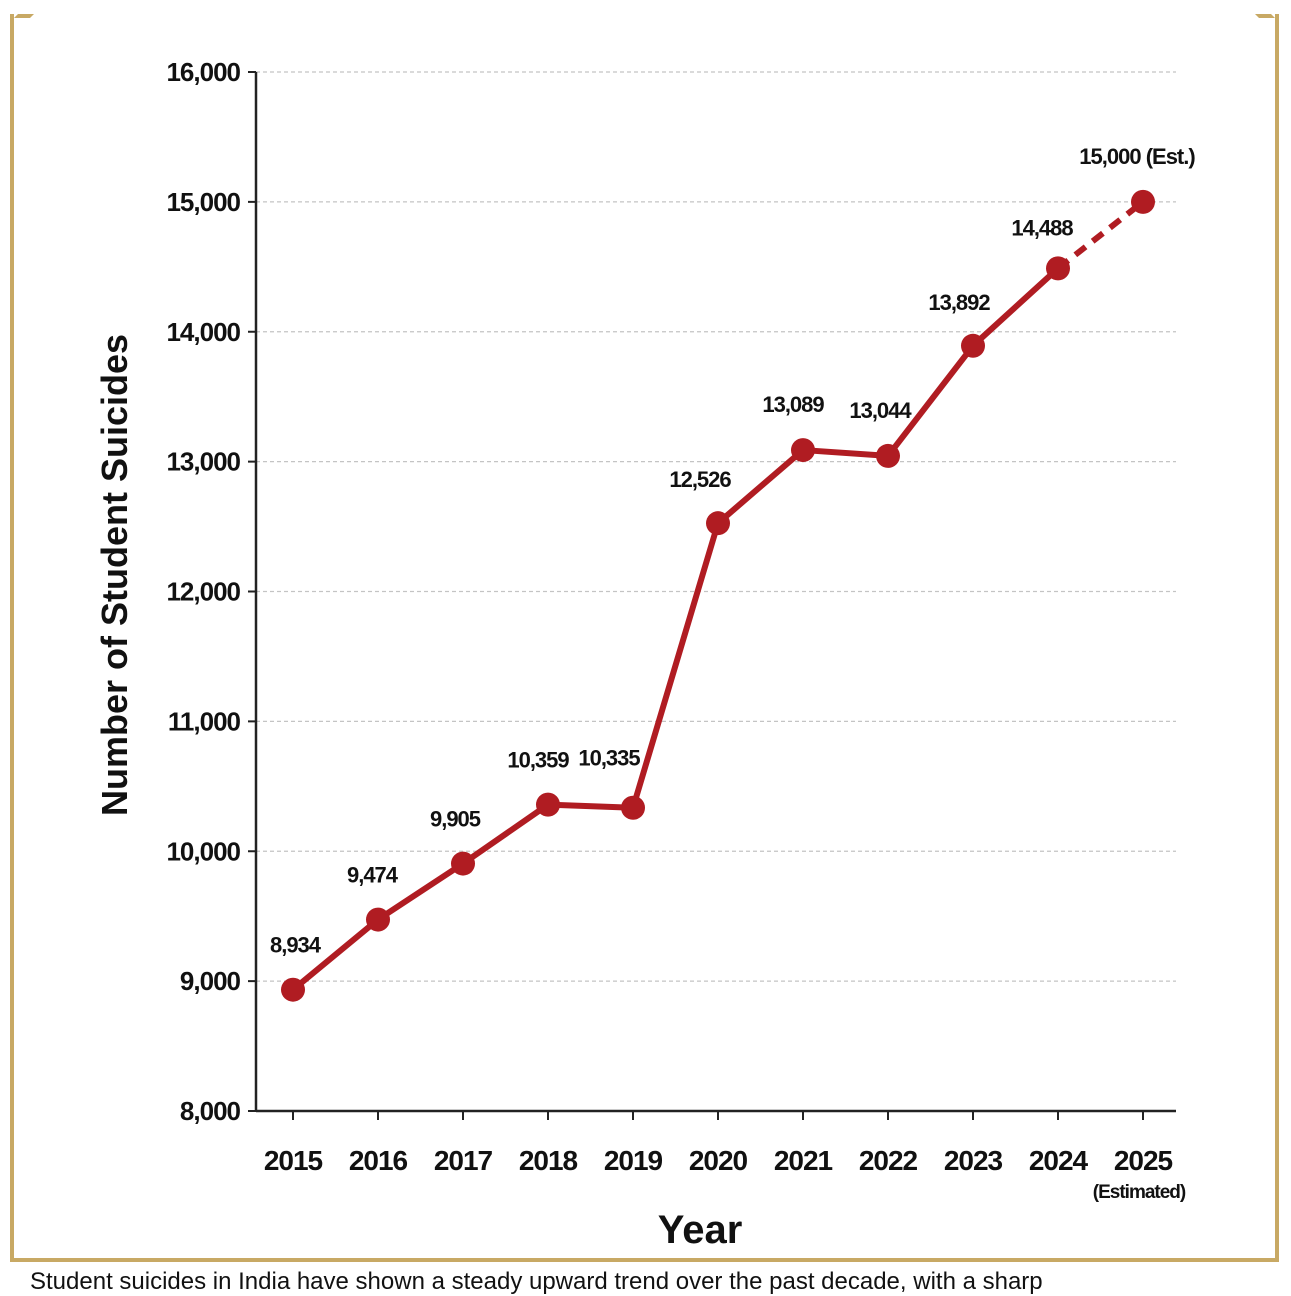  What do you see at coordinates (718, 1160) in the screenshot?
I see `x-tick-label: 2020` at bounding box center [718, 1160].